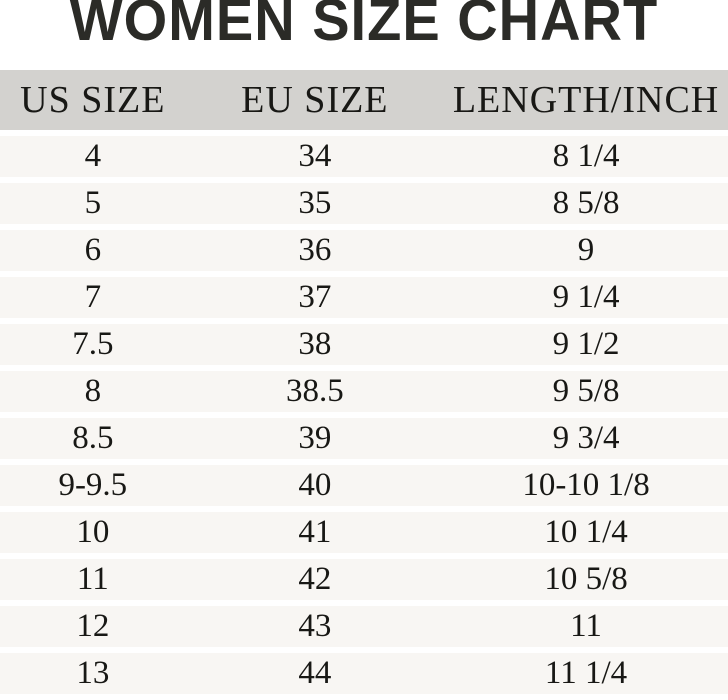 The image size is (728, 700). Describe the element at coordinates (93, 297) in the screenshot. I see `table-cell: 7` at that location.